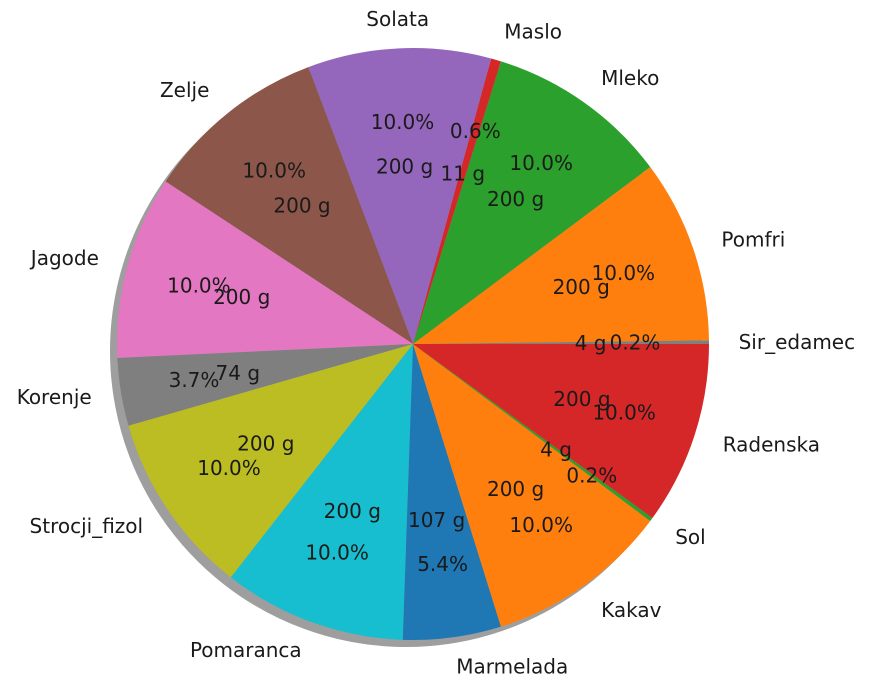 This screenshot has height=687, width=879. I want to click on pie-slice-radenska, so click(561, 431).